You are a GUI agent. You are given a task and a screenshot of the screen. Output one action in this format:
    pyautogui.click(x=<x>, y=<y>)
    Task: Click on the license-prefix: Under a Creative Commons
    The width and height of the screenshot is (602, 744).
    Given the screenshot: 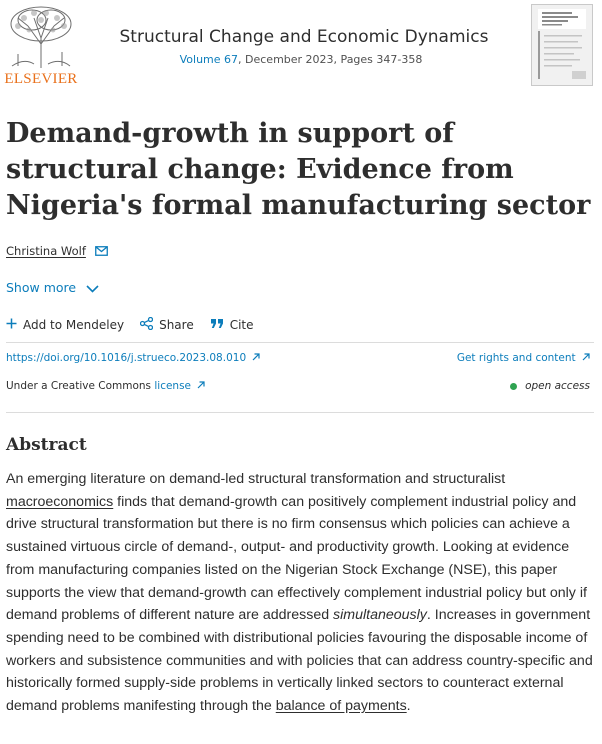 What is the action you would take?
    pyautogui.click(x=80, y=386)
    